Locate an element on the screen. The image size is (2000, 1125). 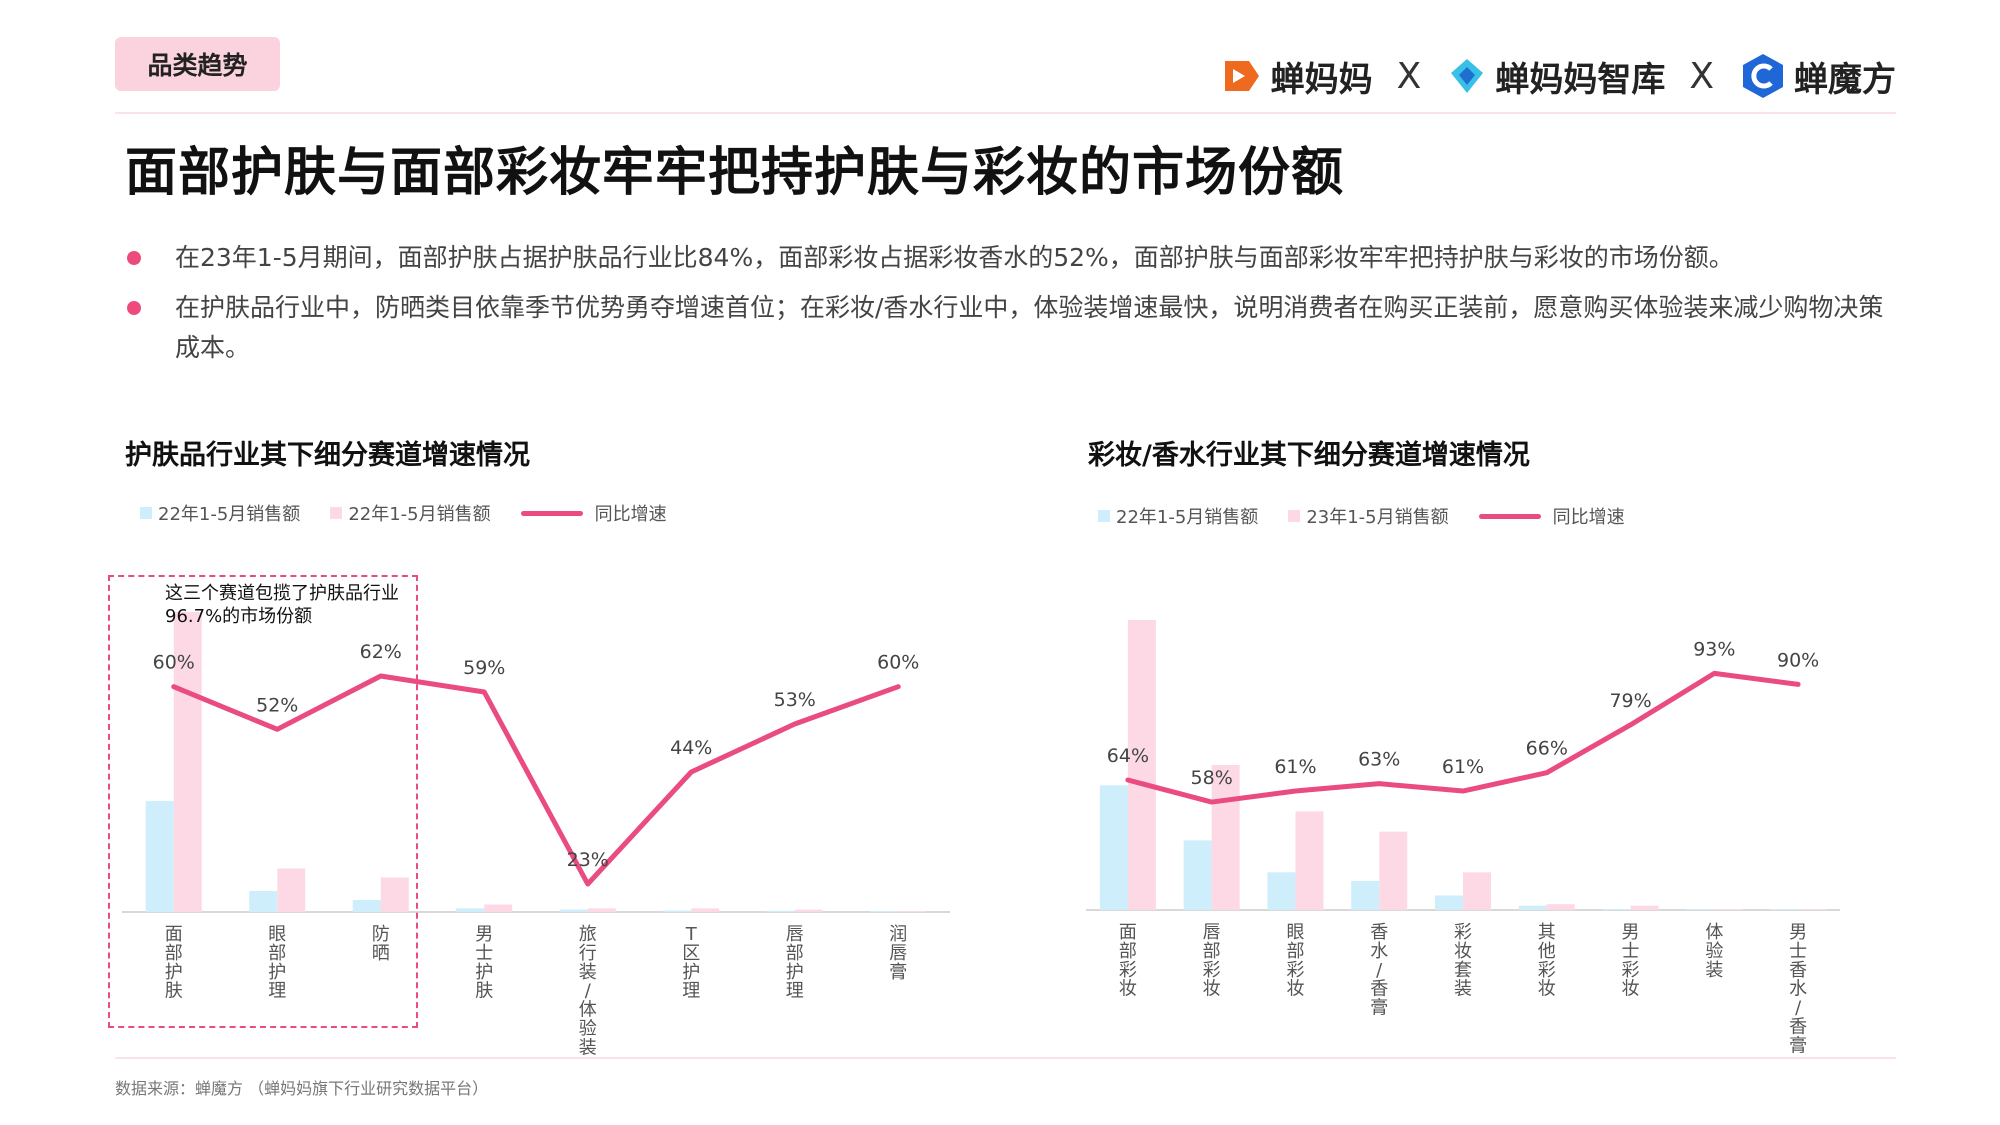
category-label: 男士彩妆 is located at coordinates (1631, 961).